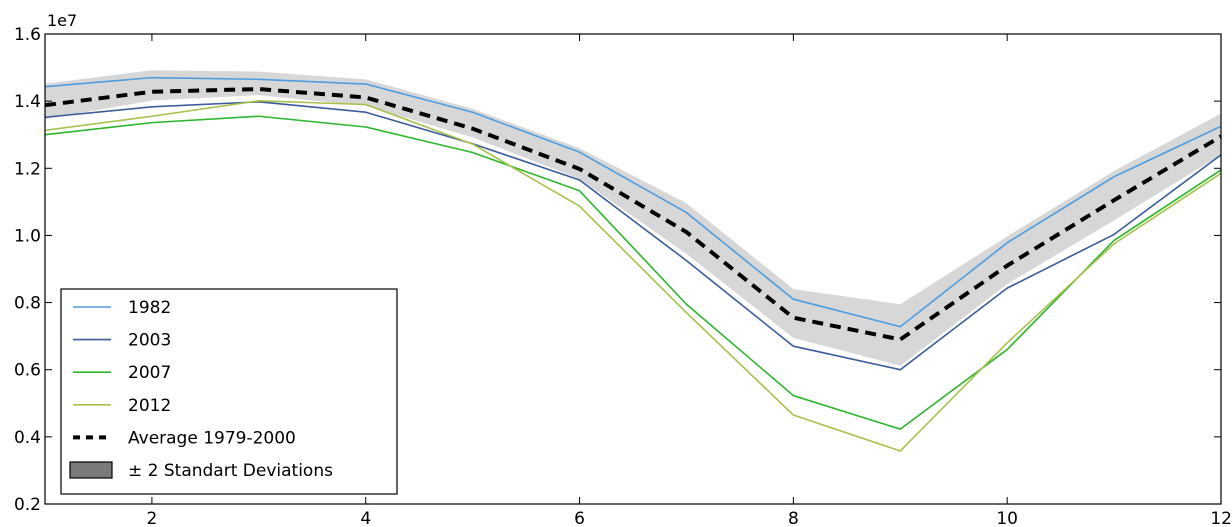 This screenshot has height=527, width=1232. I want to click on y-tick-label: 1.2, so click(27, 169).